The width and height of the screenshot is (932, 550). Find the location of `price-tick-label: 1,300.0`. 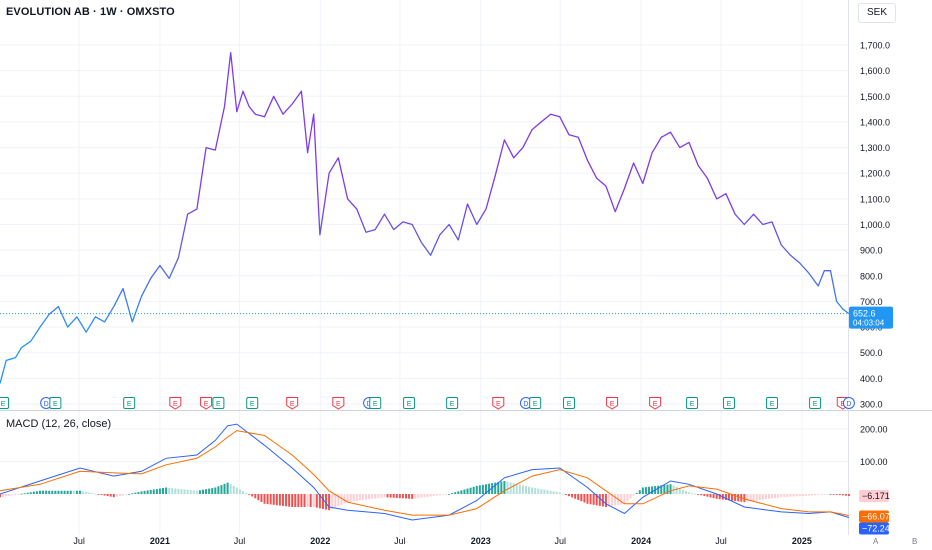

price-tick-label: 1,300.0 is located at coordinates (875, 148).